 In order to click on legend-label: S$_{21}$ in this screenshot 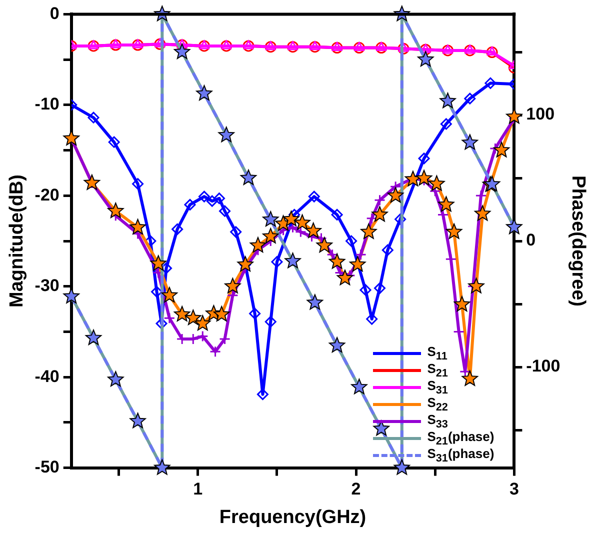, I will do `click(437, 370)`.